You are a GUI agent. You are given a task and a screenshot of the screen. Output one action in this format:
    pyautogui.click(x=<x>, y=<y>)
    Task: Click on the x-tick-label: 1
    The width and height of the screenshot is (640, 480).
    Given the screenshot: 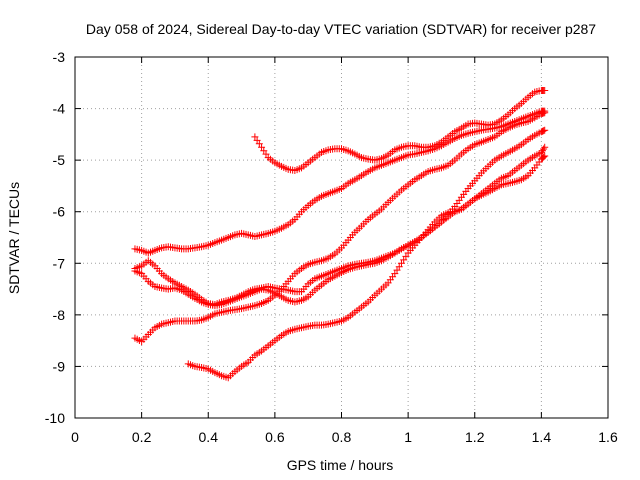 What is the action you would take?
    pyautogui.click(x=408, y=437)
    